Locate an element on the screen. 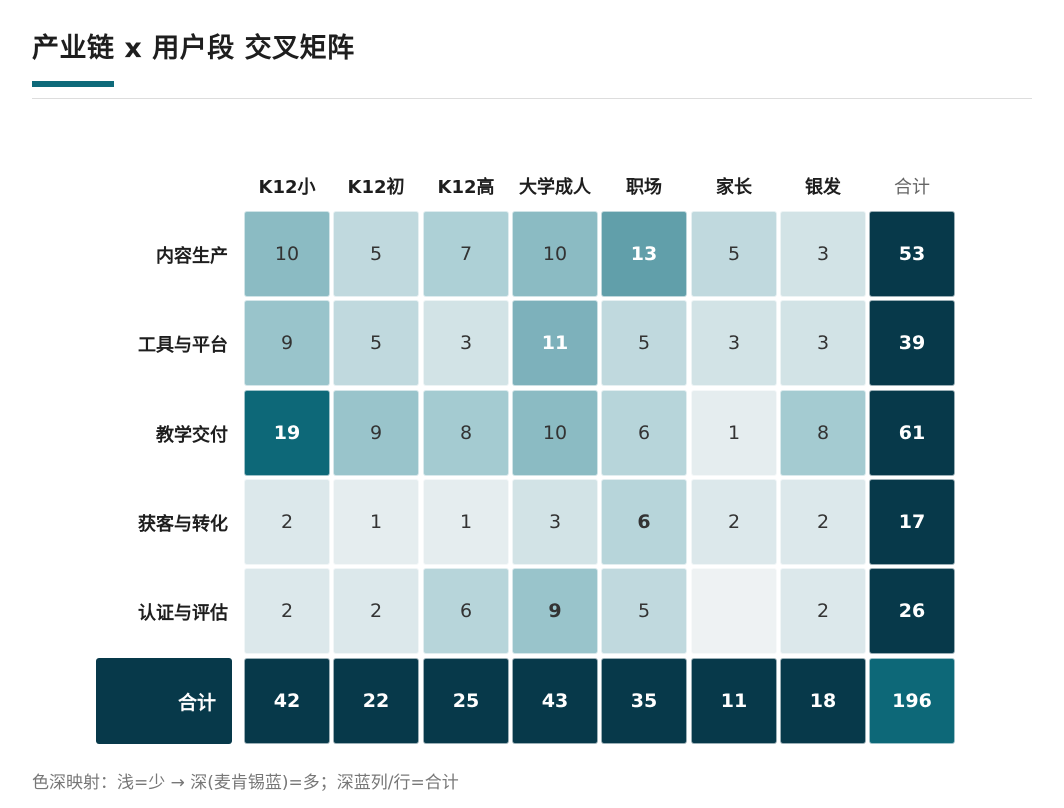  row-total-cell: 17 is located at coordinates (912, 522).